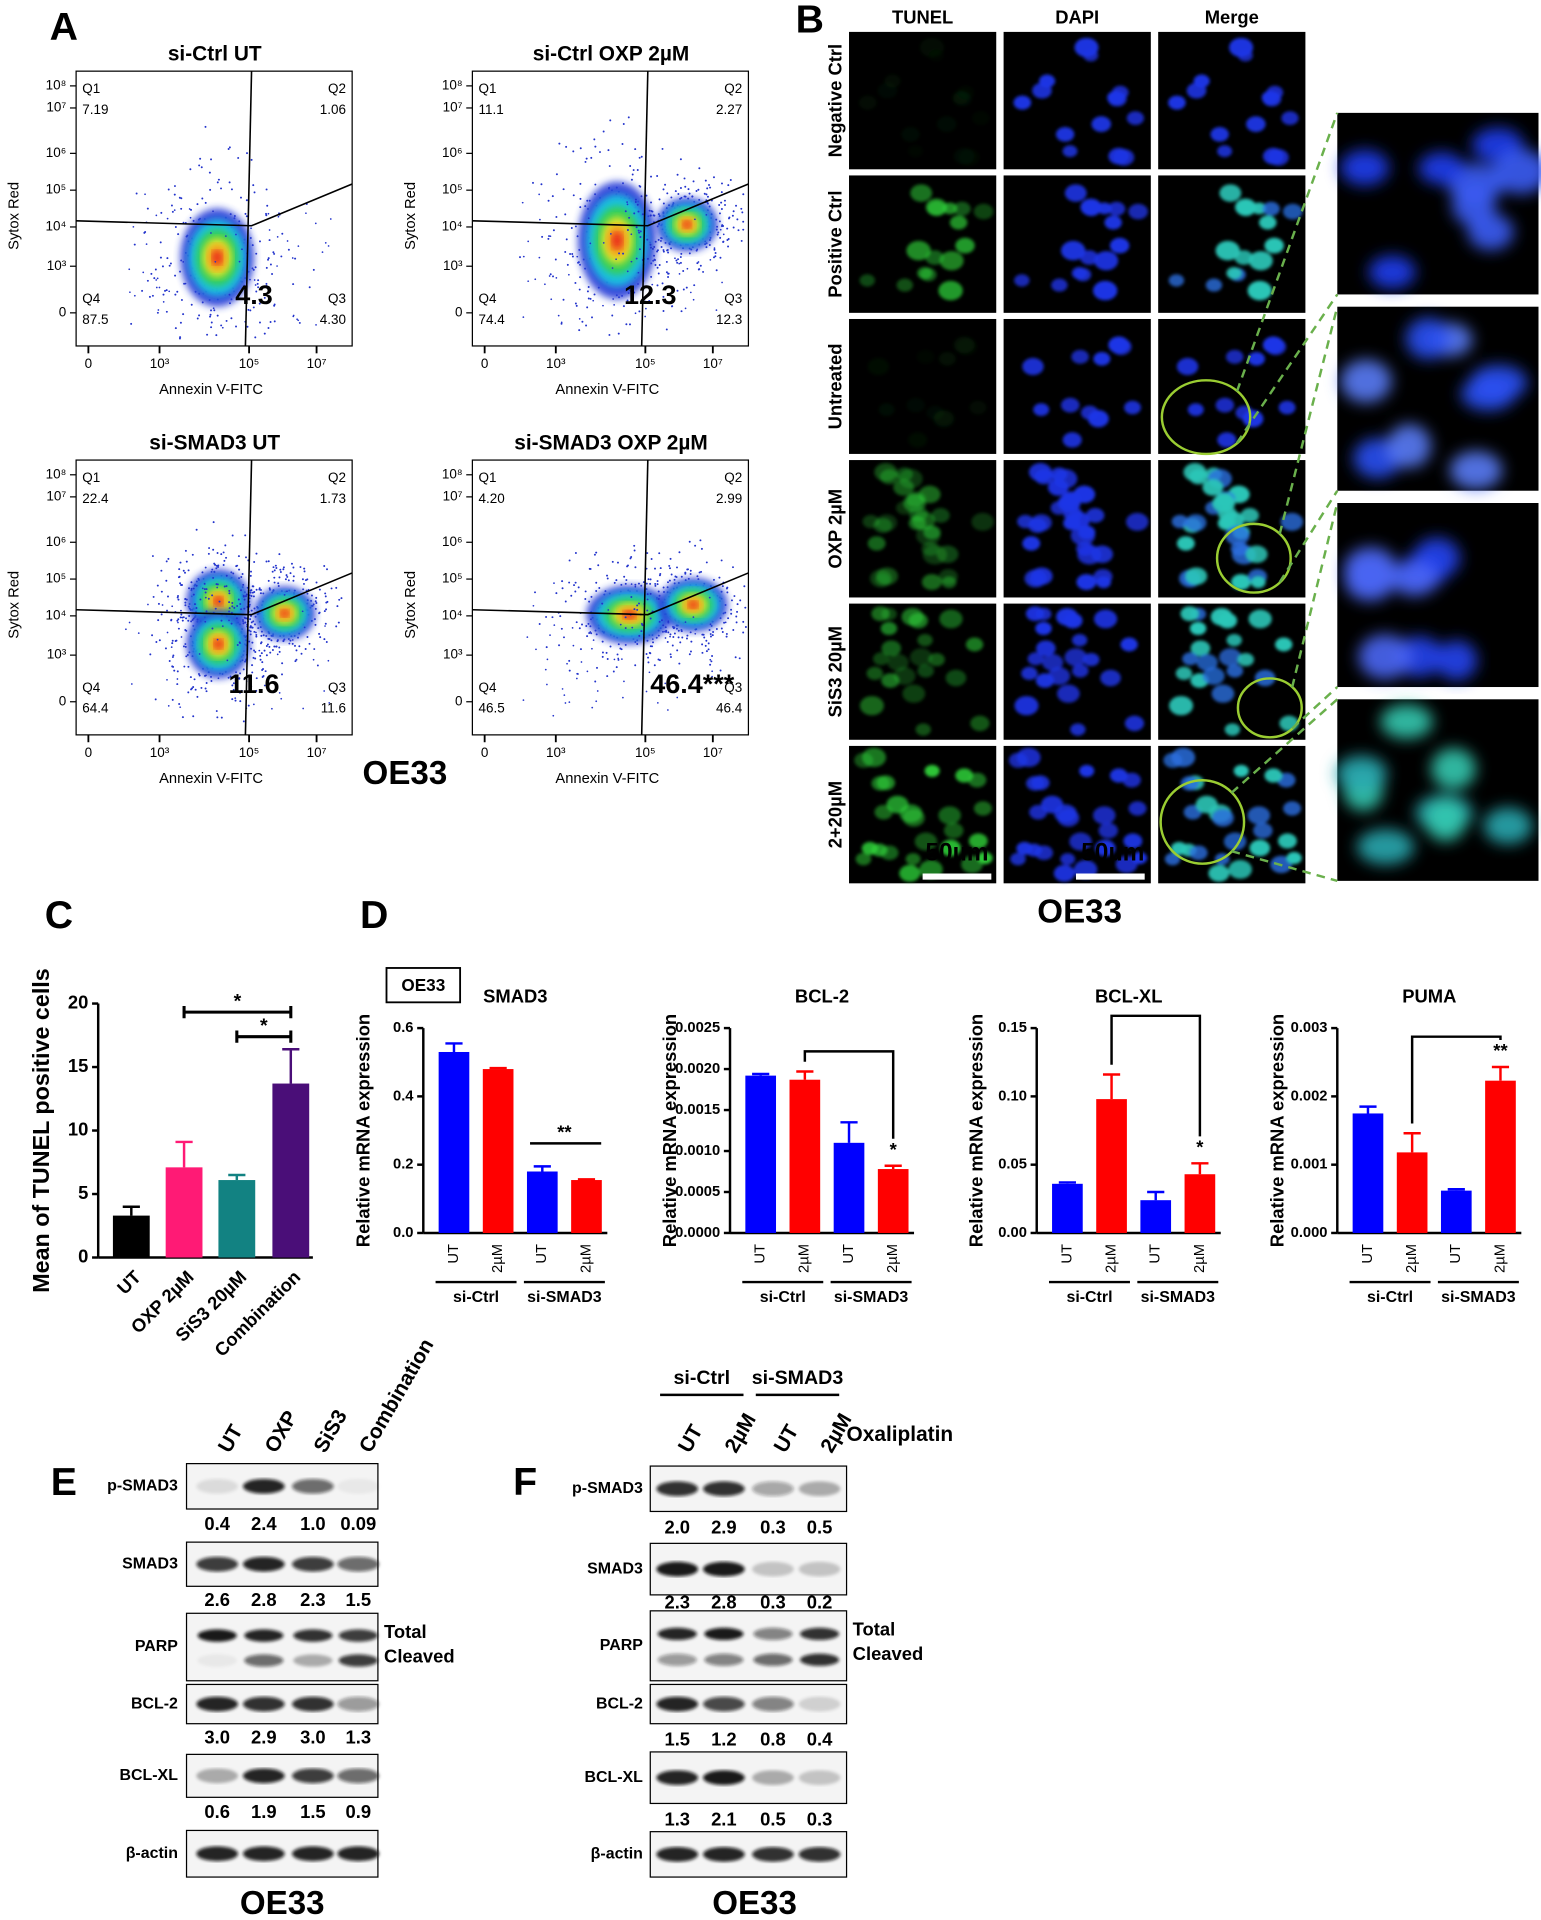 The width and height of the screenshot is (1541, 1920). Describe the element at coordinates (131, 1236) in the screenshot. I see `bar` at that location.